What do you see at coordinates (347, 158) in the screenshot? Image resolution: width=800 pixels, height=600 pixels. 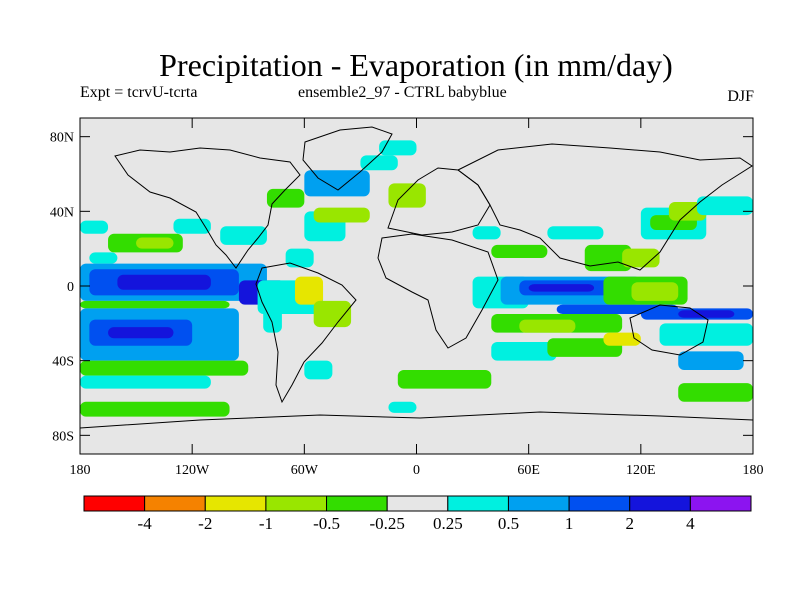 I see `coastline-greenland` at bounding box center [347, 158].